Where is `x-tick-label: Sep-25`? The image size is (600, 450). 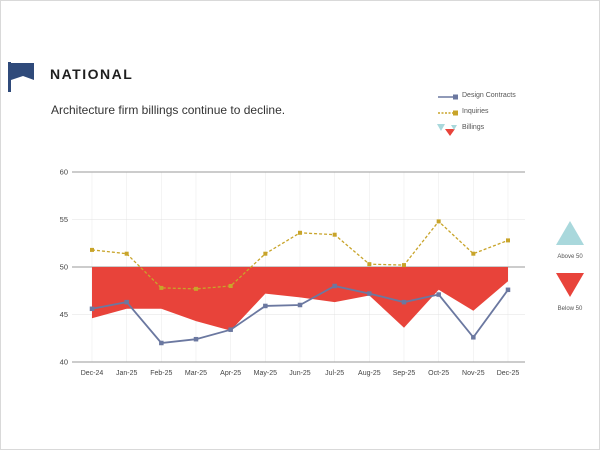
x-tick-label: Sep-25 is located at coordinates (404, 373).